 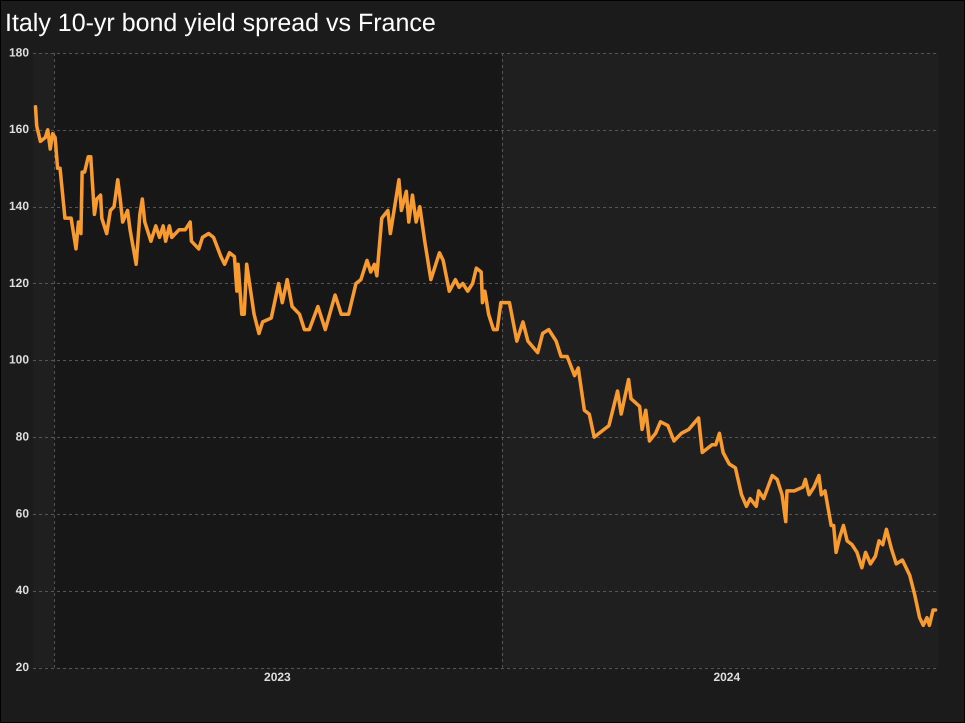 I want to click on y-tick-label: 160, so click(x=19, y=129).